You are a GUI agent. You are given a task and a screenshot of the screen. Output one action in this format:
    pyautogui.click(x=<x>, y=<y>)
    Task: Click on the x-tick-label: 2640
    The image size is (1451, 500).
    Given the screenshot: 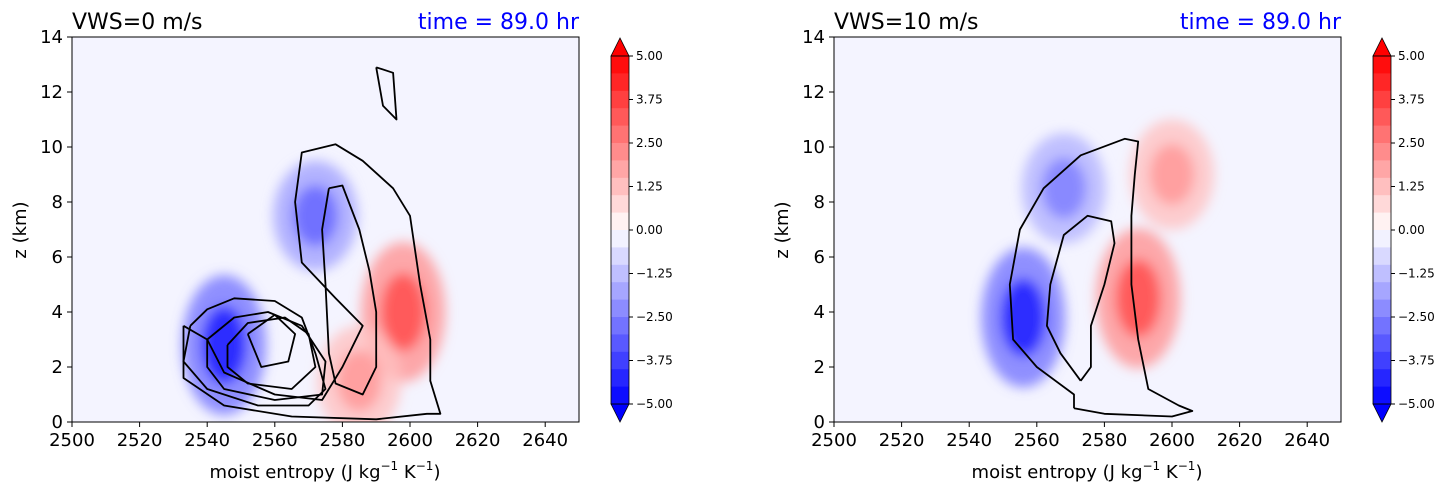 What is the action you would take?
    pyautogui.click(x=545, y=440)
    